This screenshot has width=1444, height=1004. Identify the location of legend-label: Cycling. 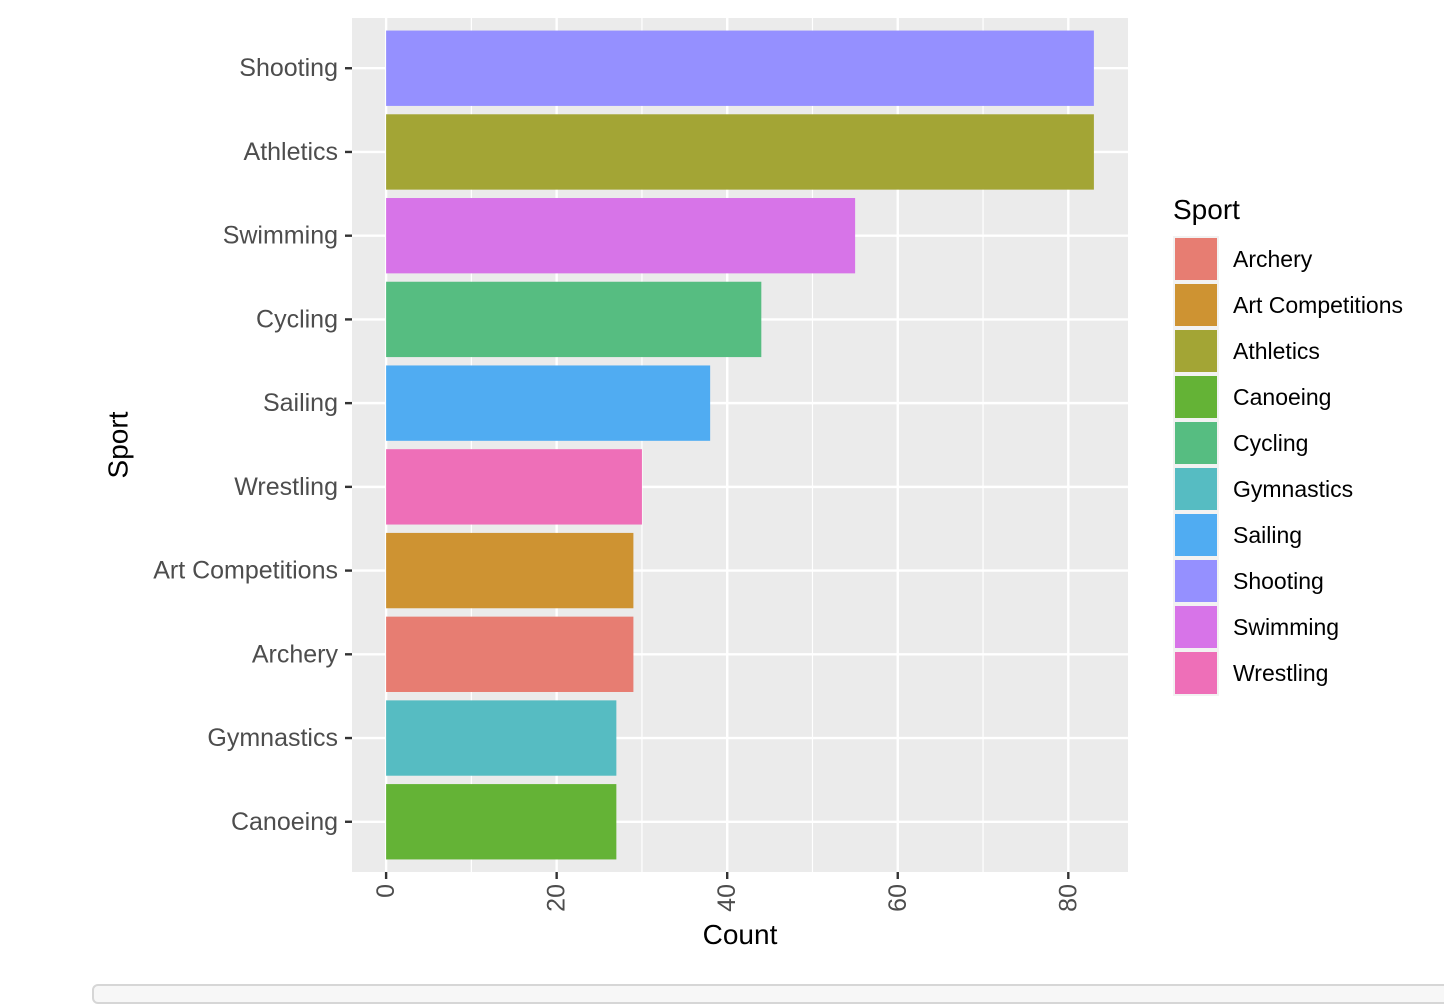
(1270, 443).